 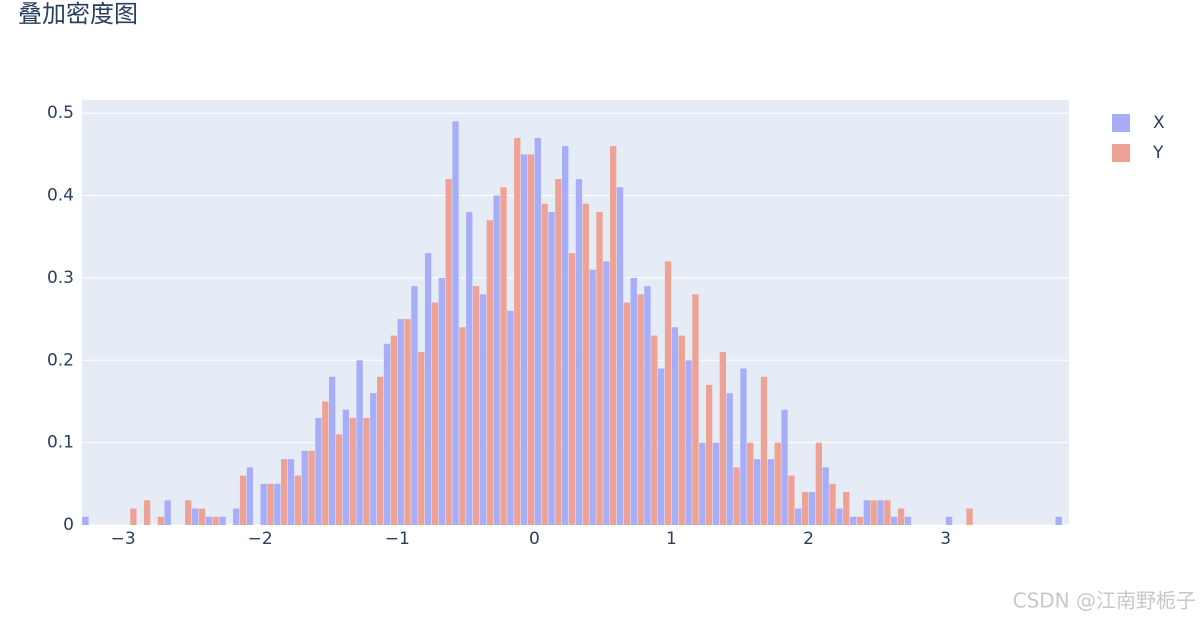 I want to click on y-tick-label: 0.4, so click(x=60, y=196).